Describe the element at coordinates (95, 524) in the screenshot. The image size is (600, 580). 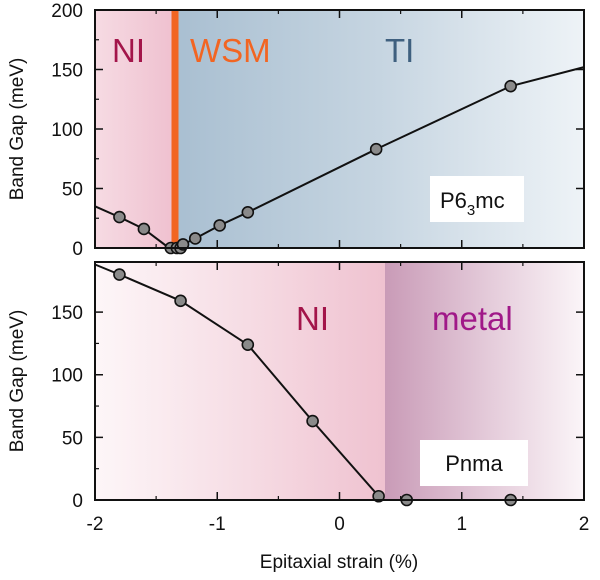
I see `x-tick-label: -2` at that location.